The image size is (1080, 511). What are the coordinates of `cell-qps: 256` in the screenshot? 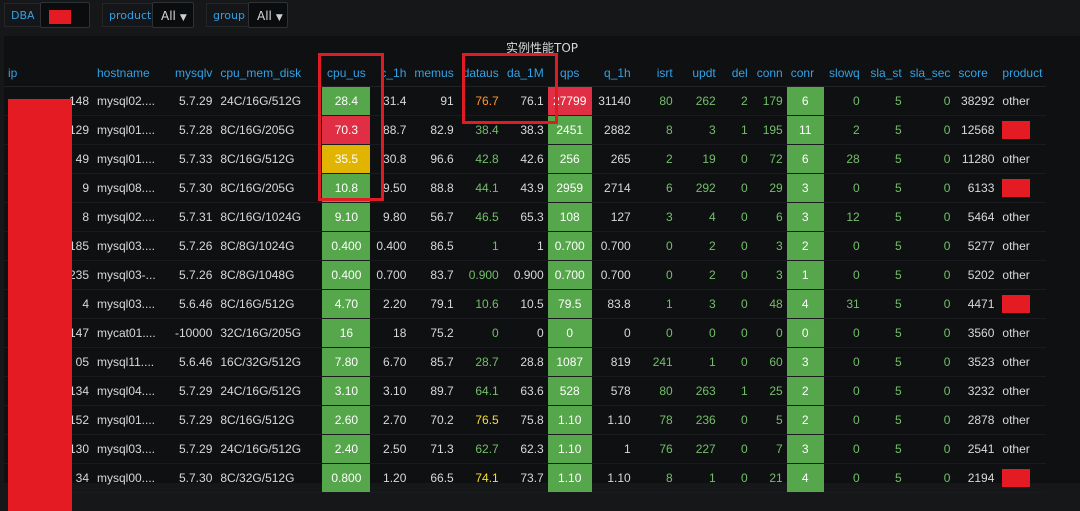 It's located at (569, 159).